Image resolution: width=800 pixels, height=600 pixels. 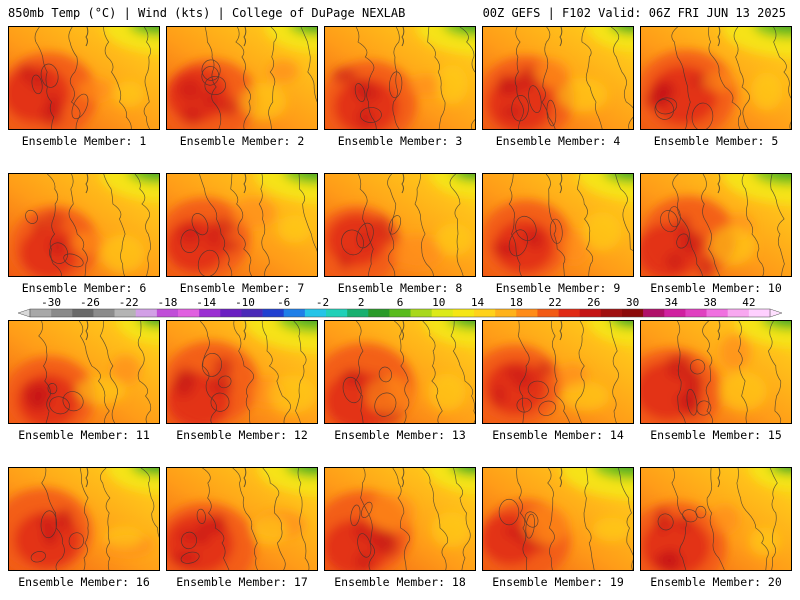 I want to click on colorbar-tick-label: 38, so click(x=709, y=302).